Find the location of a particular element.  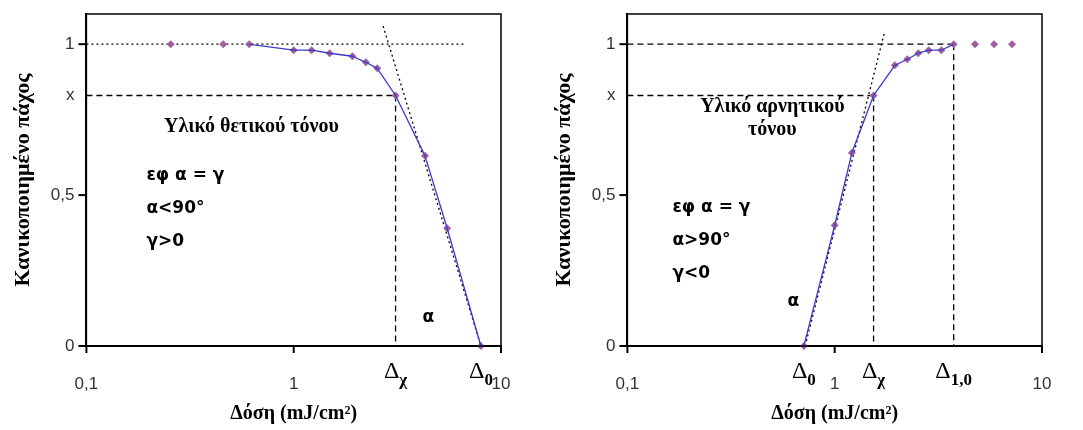

annotation: Υλικό θετικού τόνου is located at coordinates (251, 125).